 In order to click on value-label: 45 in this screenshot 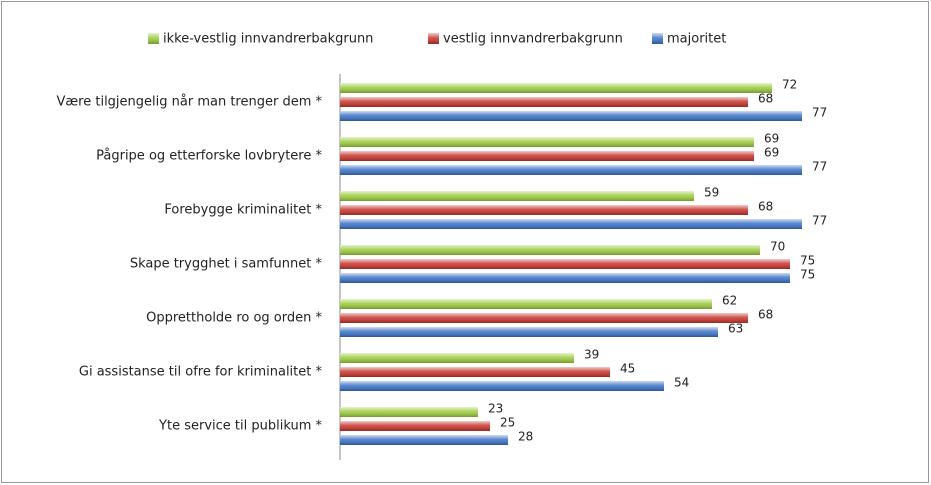, I will do `click(627, 369)`.